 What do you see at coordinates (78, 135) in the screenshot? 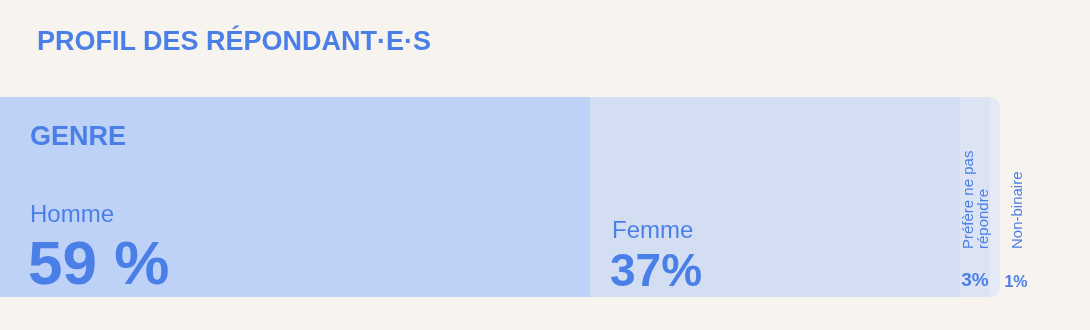
I see `text: GENRE` at bounding box center [78, 135].